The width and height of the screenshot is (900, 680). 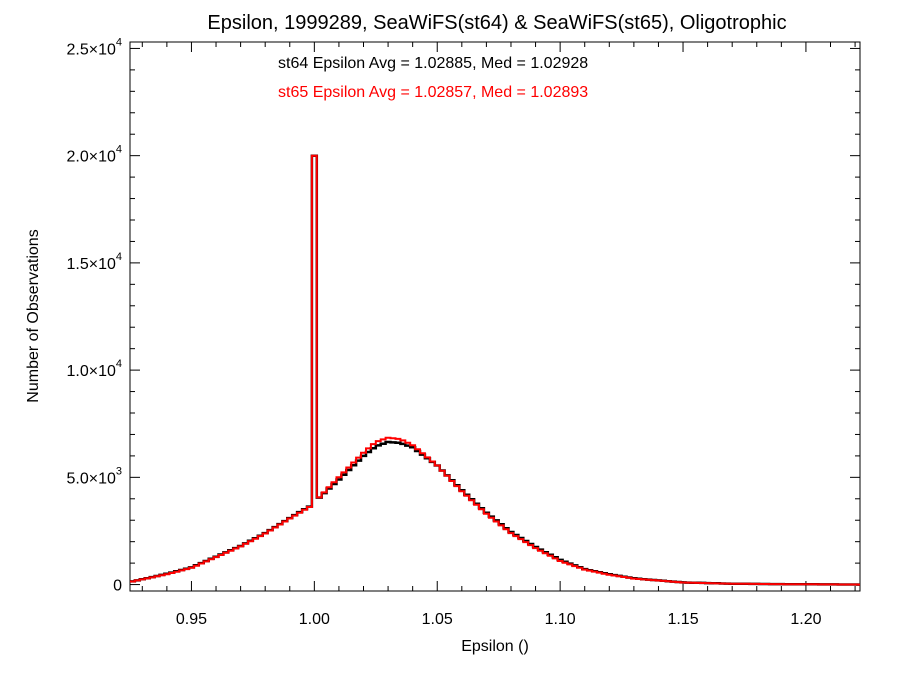 What do you see at coordinates (94, 47) in the screenshot?
I see `y-tick-label: 2.5×10⁴` at bounding box center [94, 47].